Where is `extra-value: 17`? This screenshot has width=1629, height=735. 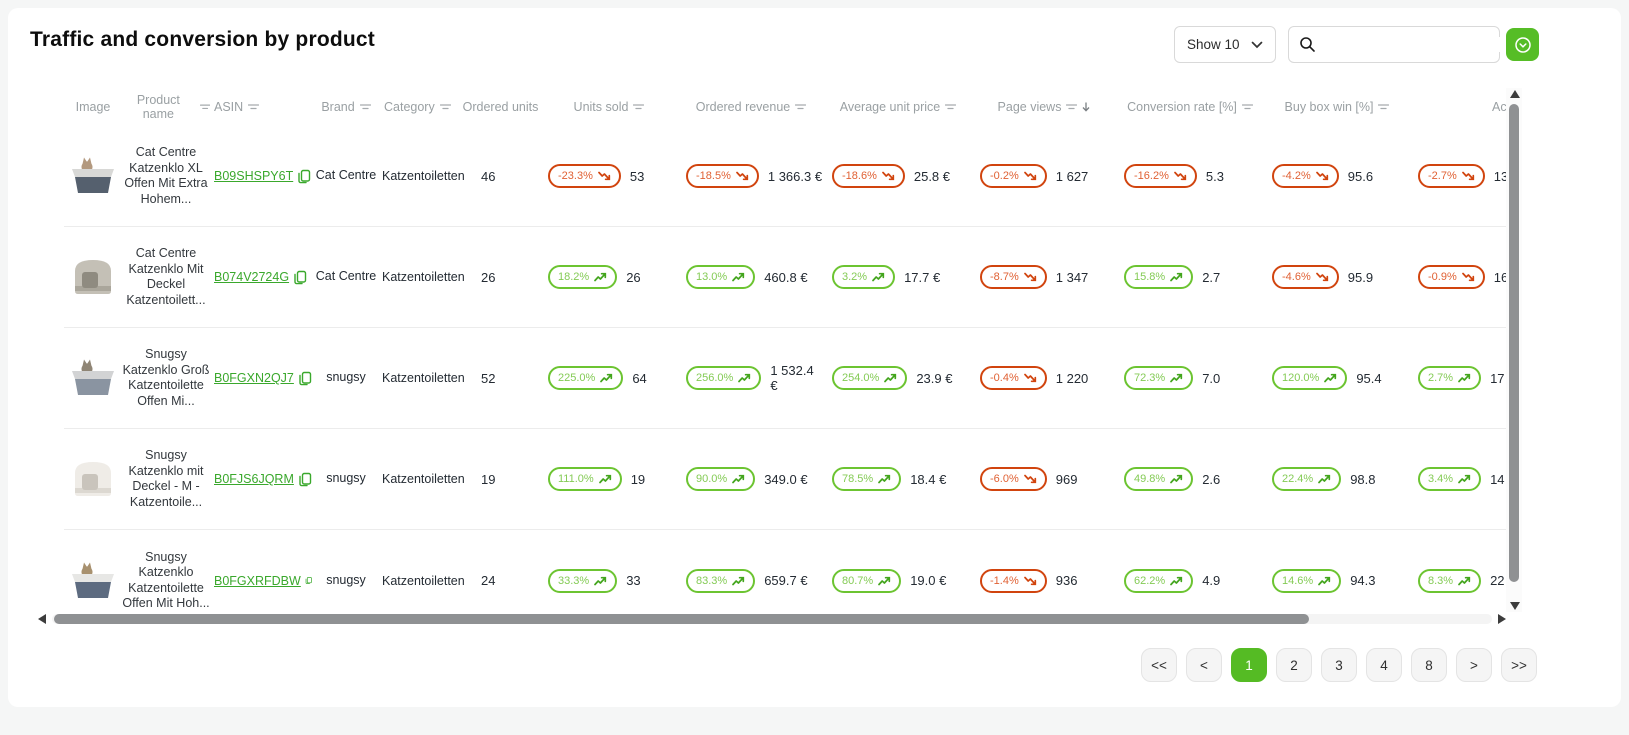
extra-value: 17 is located at coordinates (1497, 378).